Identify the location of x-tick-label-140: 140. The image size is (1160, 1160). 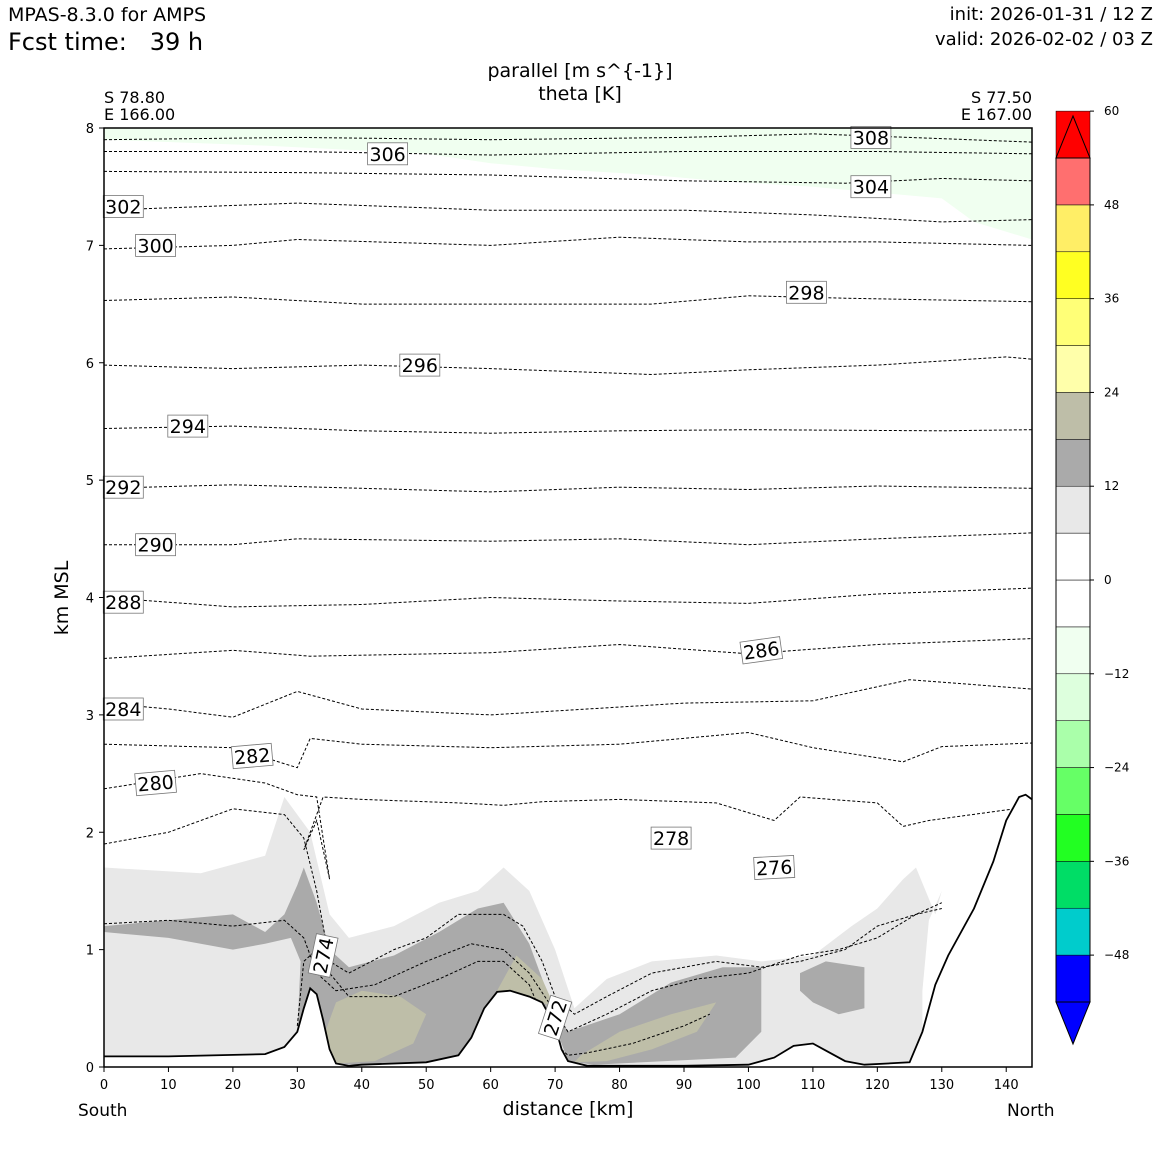
(1006, 1085).